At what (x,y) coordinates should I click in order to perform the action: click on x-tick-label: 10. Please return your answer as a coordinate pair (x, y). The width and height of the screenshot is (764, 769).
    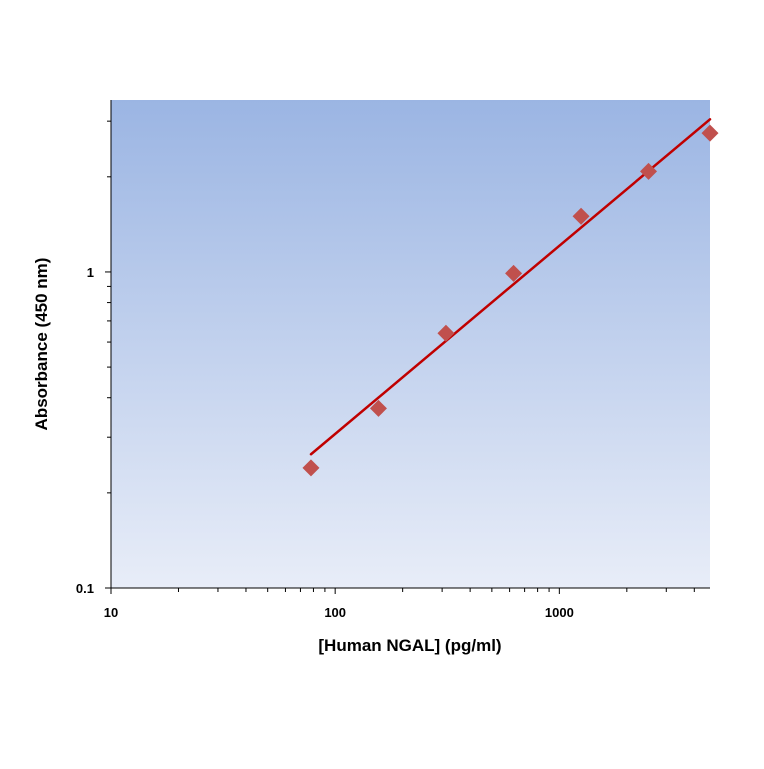
    Looking at the image, I should click on (111, 612).